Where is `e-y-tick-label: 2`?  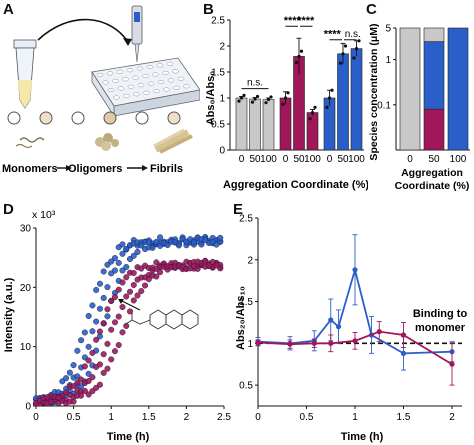
e-y-tick-label: 2 is located at coordinates (250, 260).